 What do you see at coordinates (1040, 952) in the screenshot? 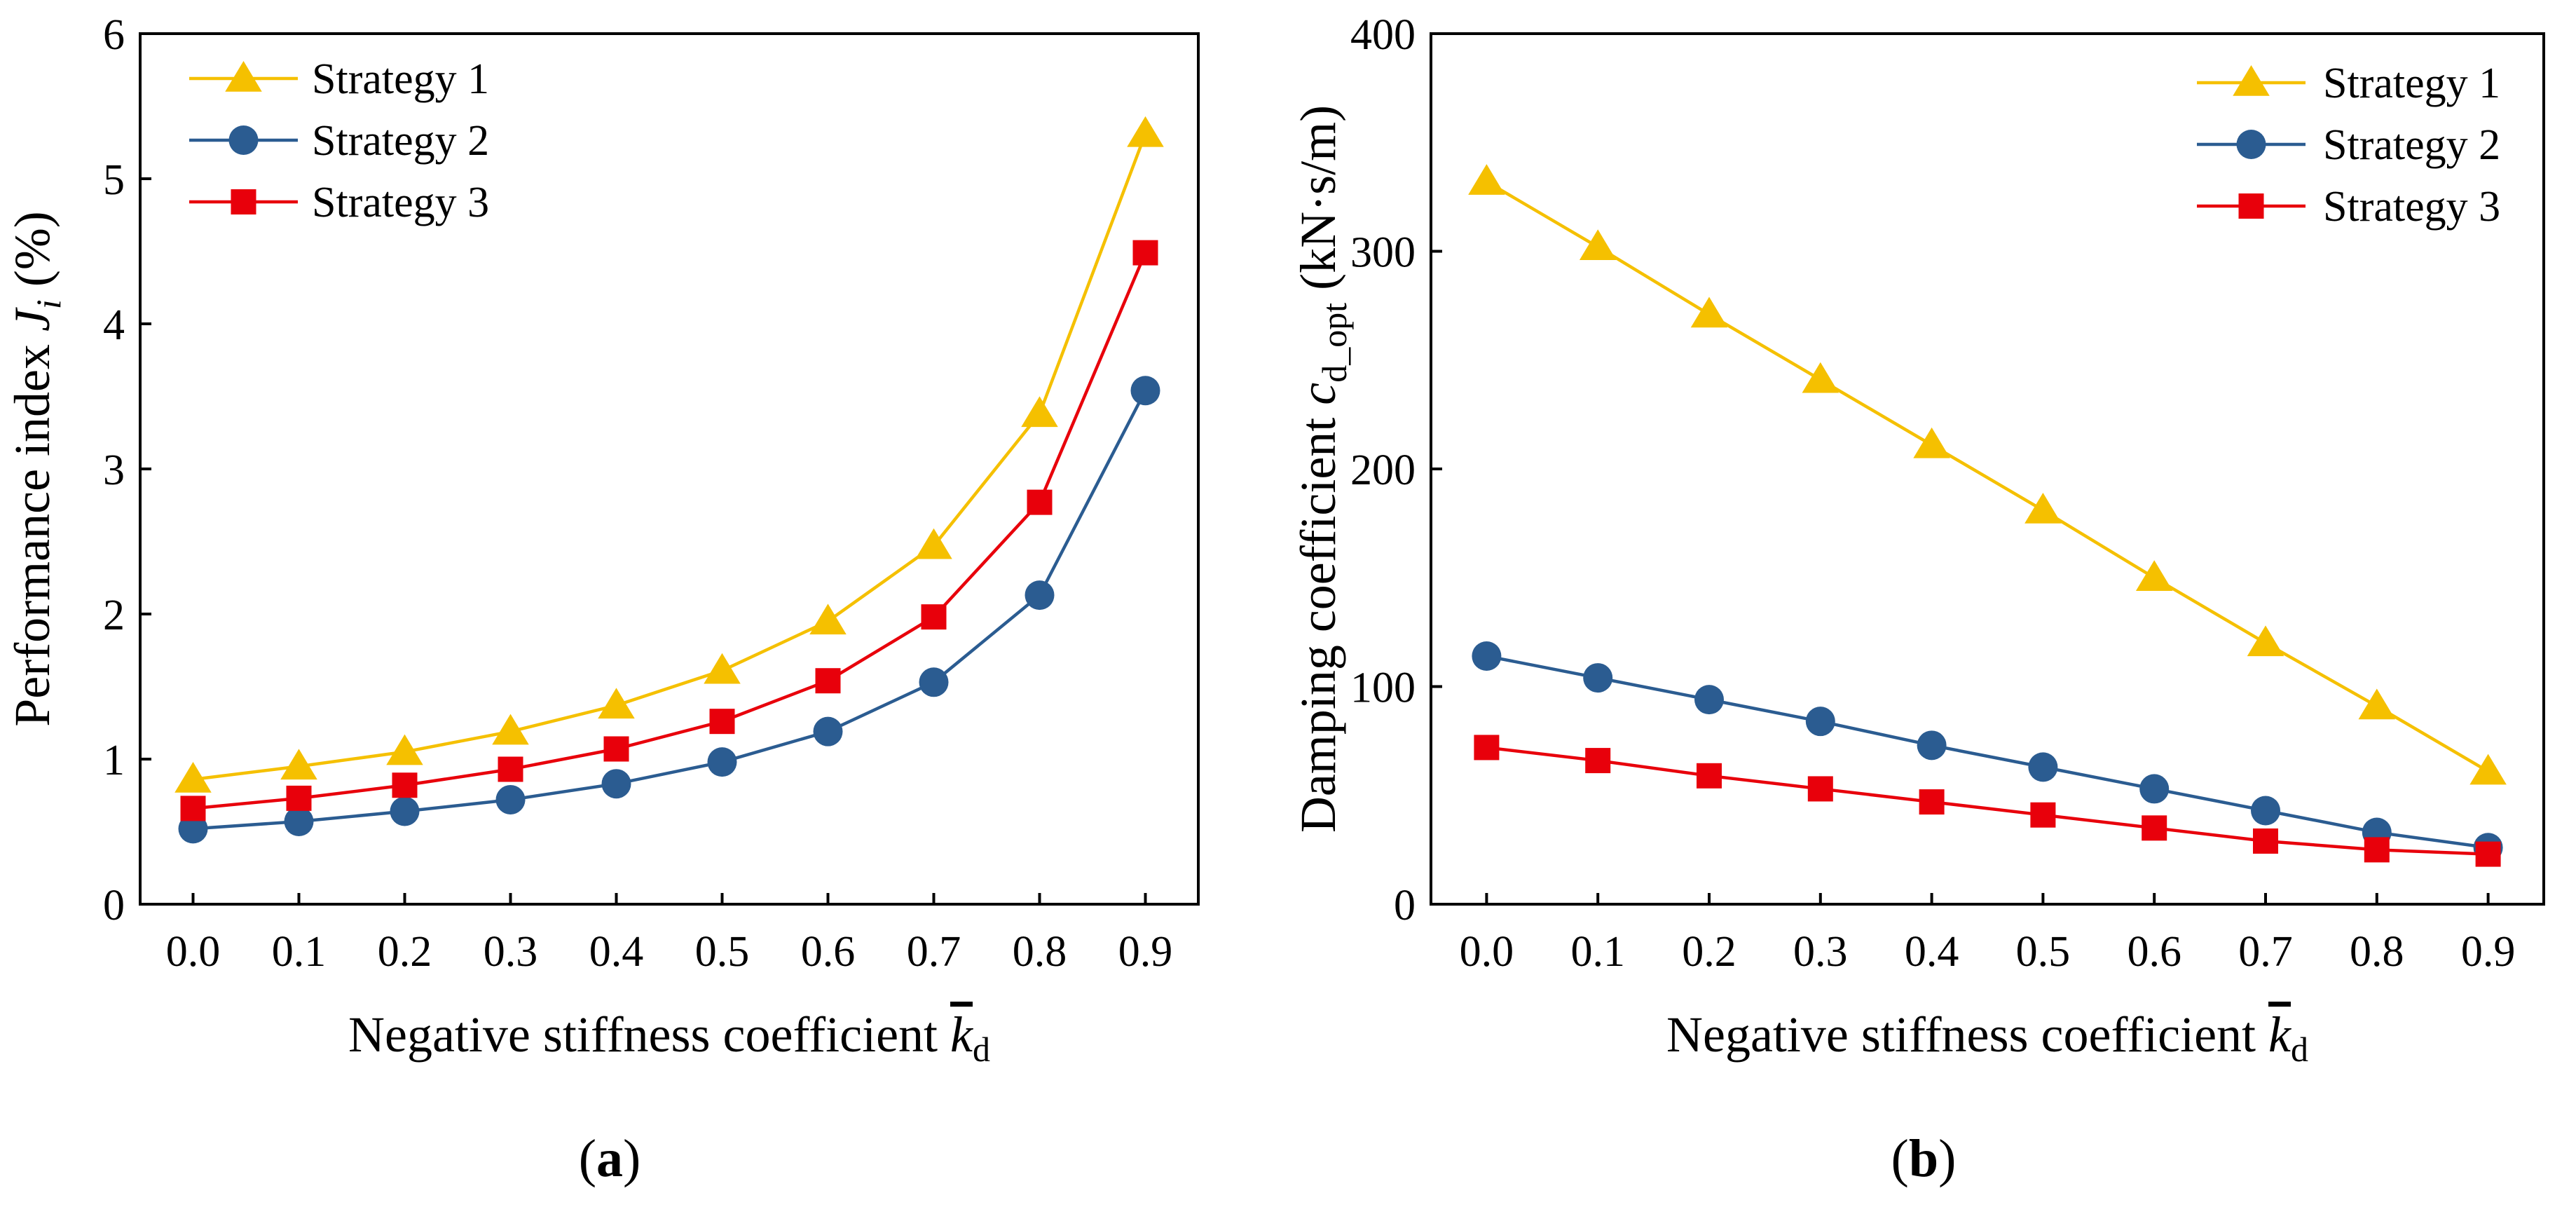
I see `x-tick-label: 0.8` at bounding box center [1040, 952].